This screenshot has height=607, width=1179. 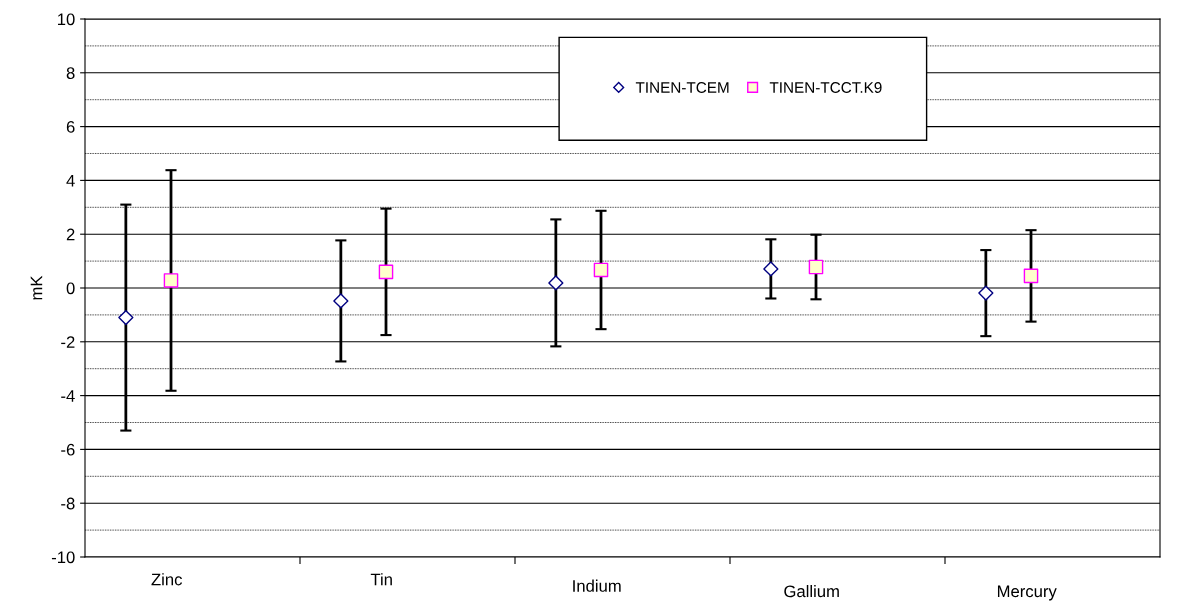 I want to click on x-tick-label: Tin, so click(x=381, y=579).